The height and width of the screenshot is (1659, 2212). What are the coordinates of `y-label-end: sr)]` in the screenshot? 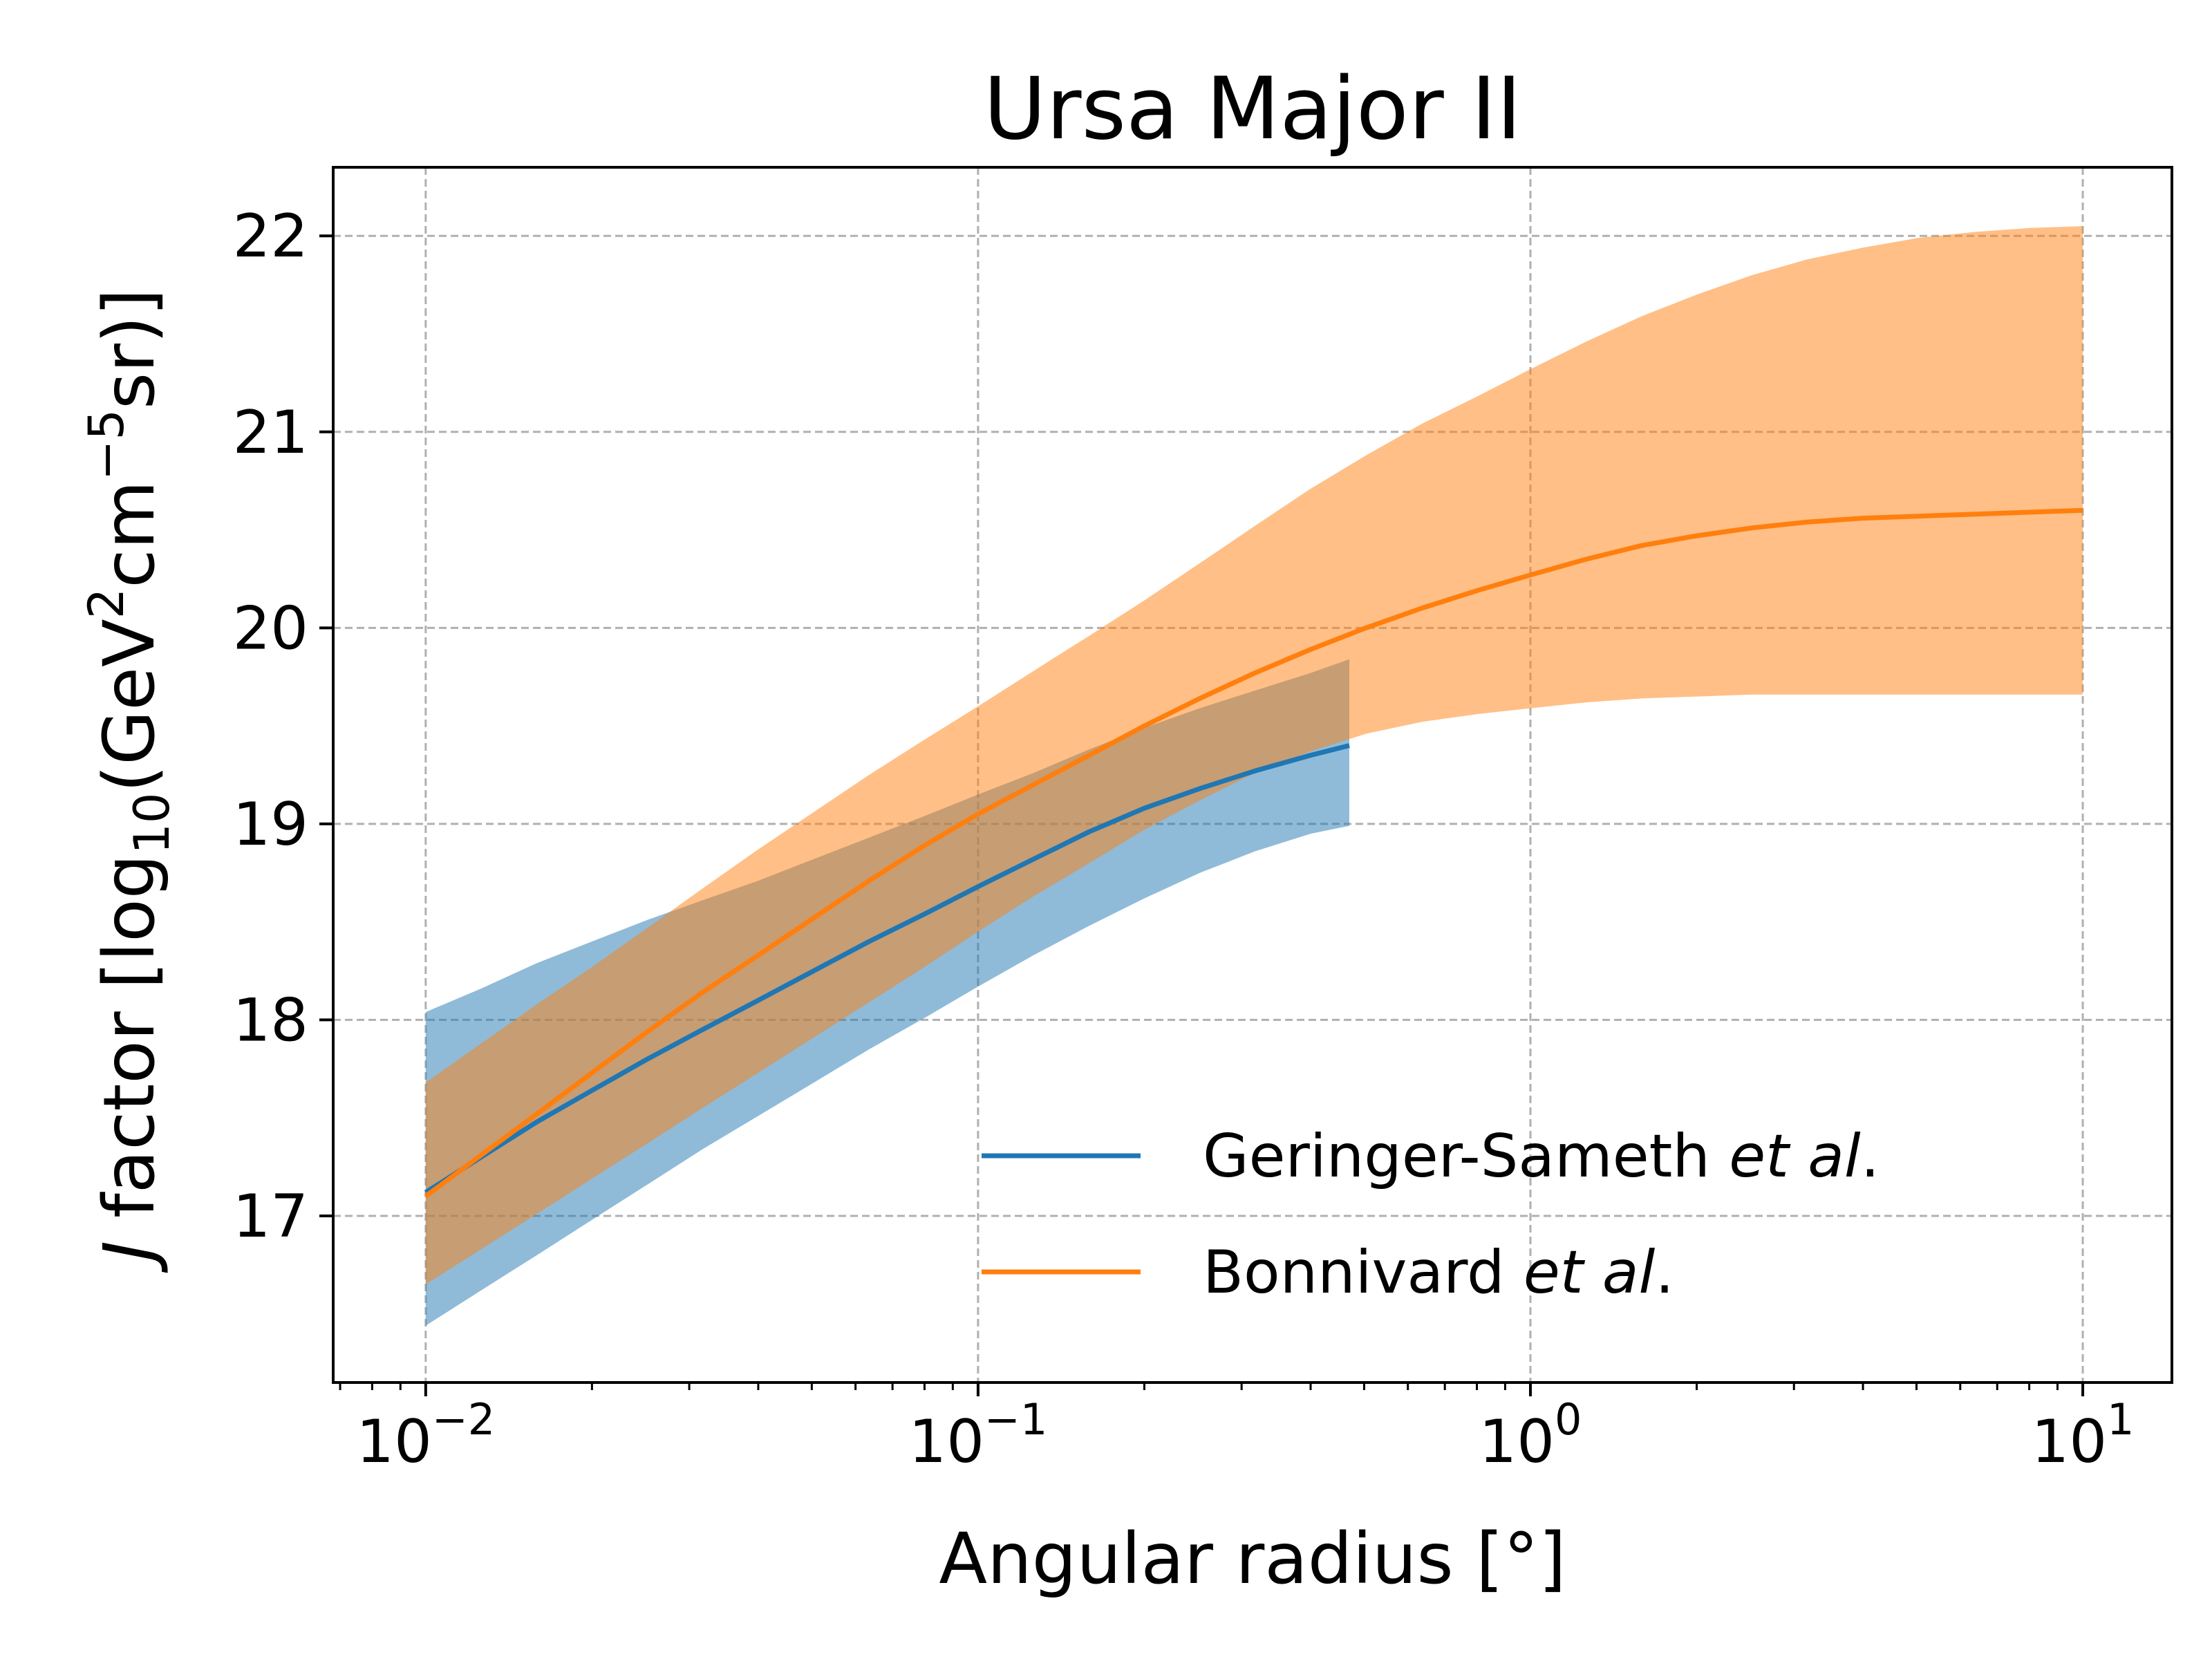 It's located at (129, 348).